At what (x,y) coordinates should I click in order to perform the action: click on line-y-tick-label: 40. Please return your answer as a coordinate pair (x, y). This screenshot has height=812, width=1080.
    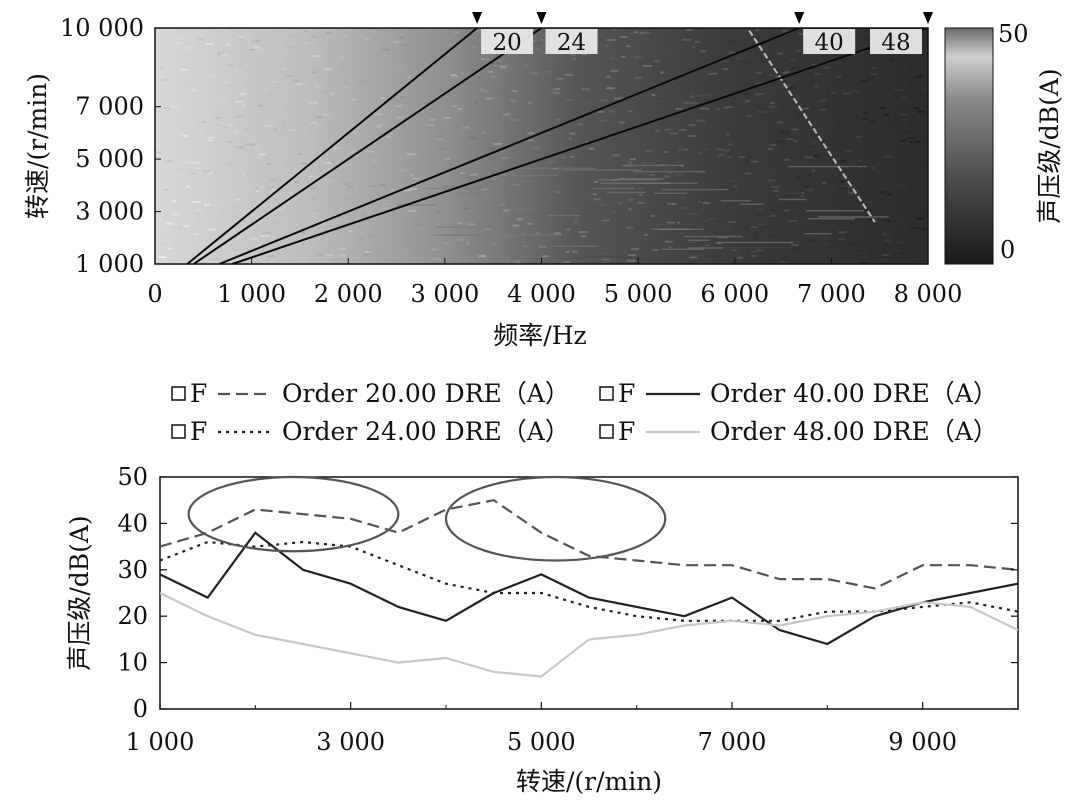
    Looking at the image, I should click on (132, 523).